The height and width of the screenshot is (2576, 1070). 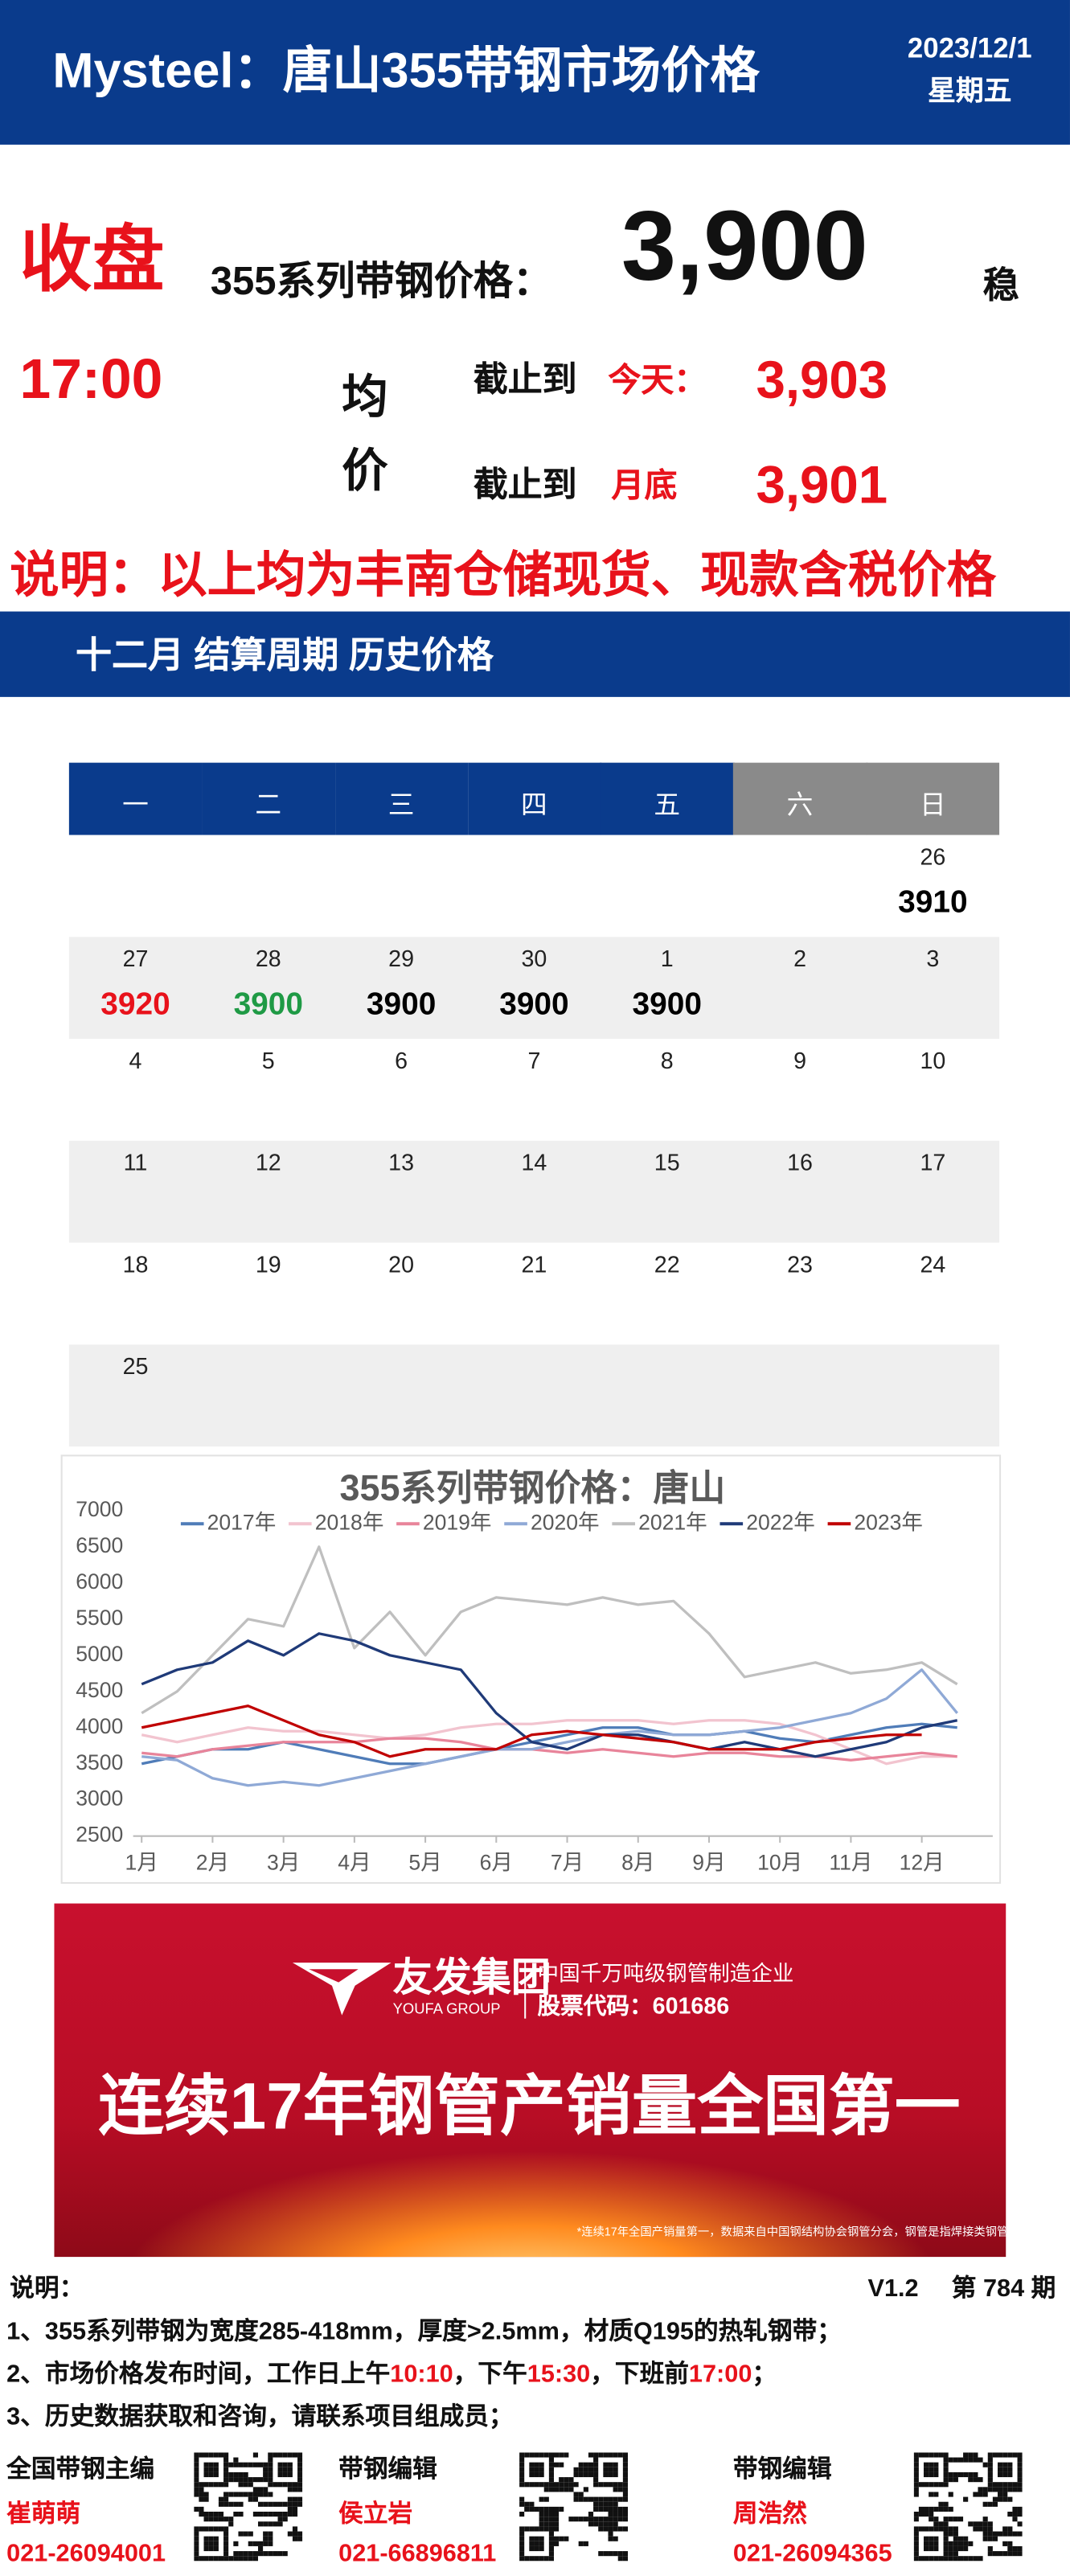 What do you see at coordinates (99, 1835) in the screenshot?
I see `y-tick-label: 2500` at bounding box center [99, 1835].